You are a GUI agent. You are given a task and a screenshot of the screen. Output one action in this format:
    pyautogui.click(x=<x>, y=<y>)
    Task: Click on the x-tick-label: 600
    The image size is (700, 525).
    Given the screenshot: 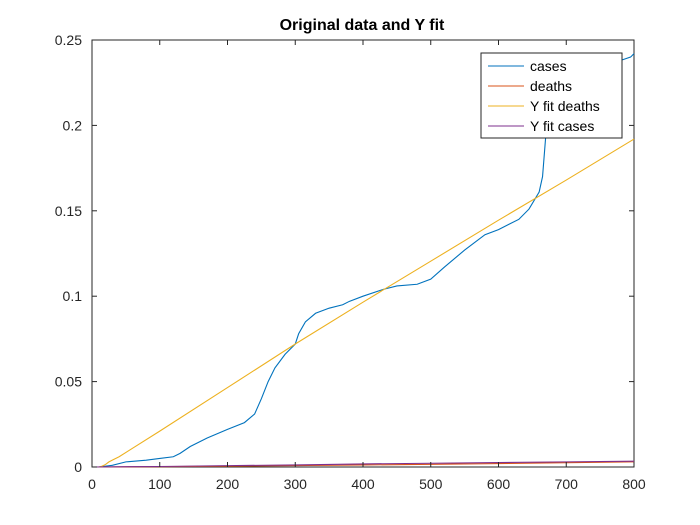 What is the action you would take?
    pyautogui.click(x=499, y=484)
    